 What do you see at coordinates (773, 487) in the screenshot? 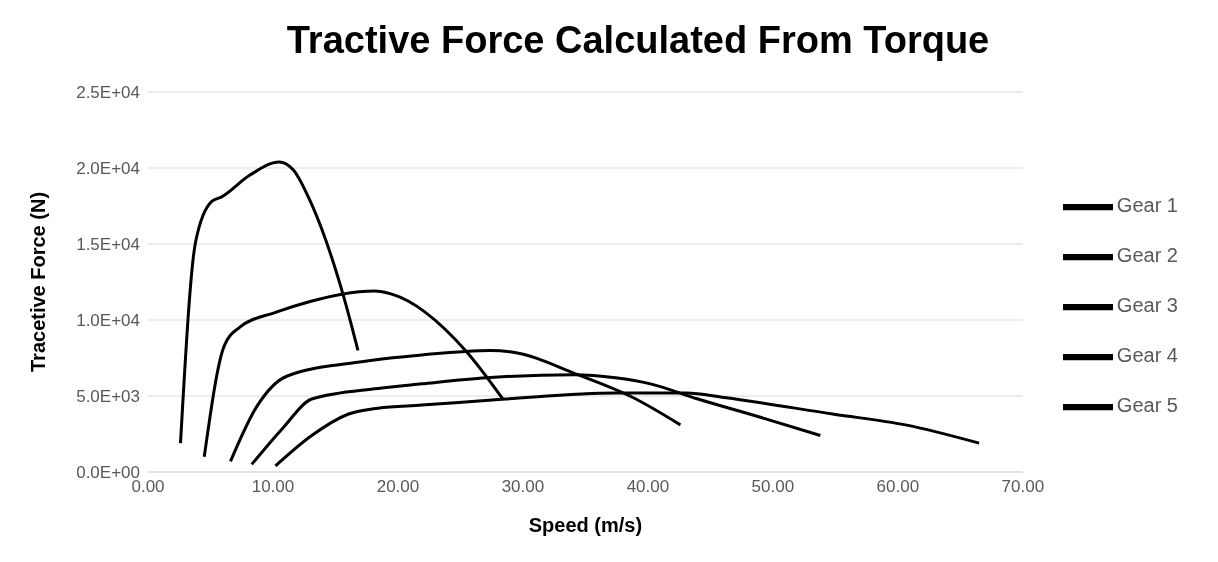
I see `x-tick-label: 50.00` at bounding box center [773, 487].